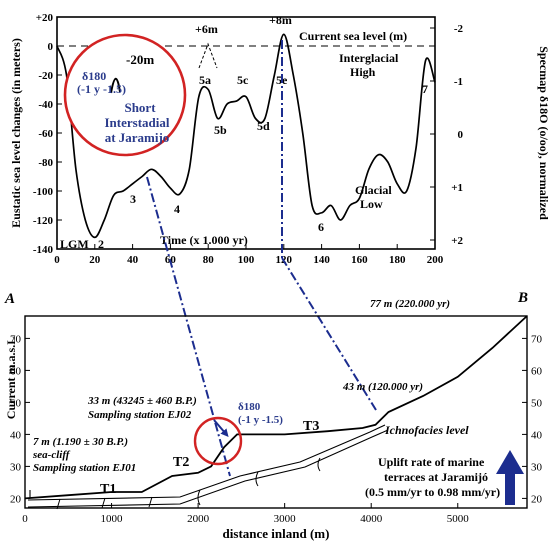 The height and width of the screenshot is (545, 550). I want to click on annot-high: High, so click(363, 72).